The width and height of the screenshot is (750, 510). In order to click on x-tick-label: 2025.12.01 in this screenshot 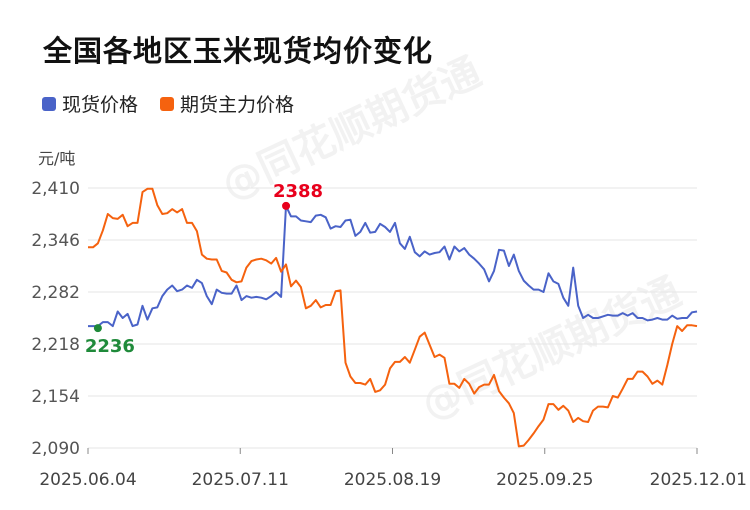, I will do `click(698, 480)`.